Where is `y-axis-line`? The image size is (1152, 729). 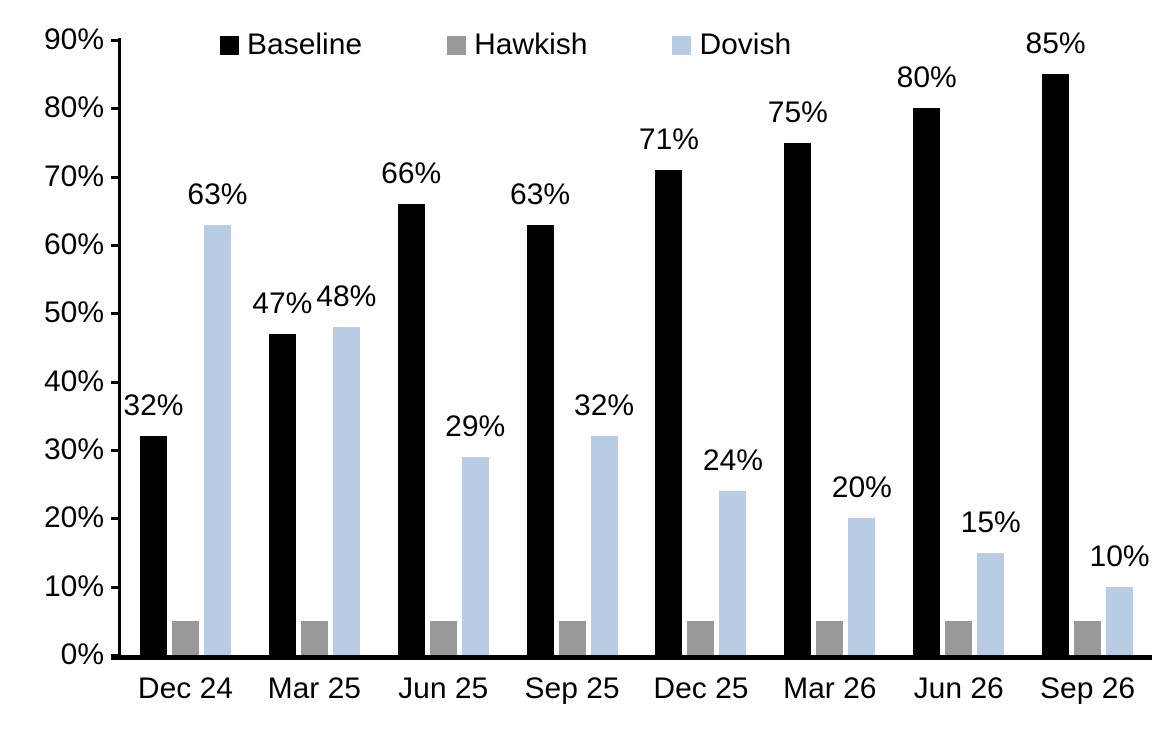 y-axis-line is located at coordinates (119, 349).